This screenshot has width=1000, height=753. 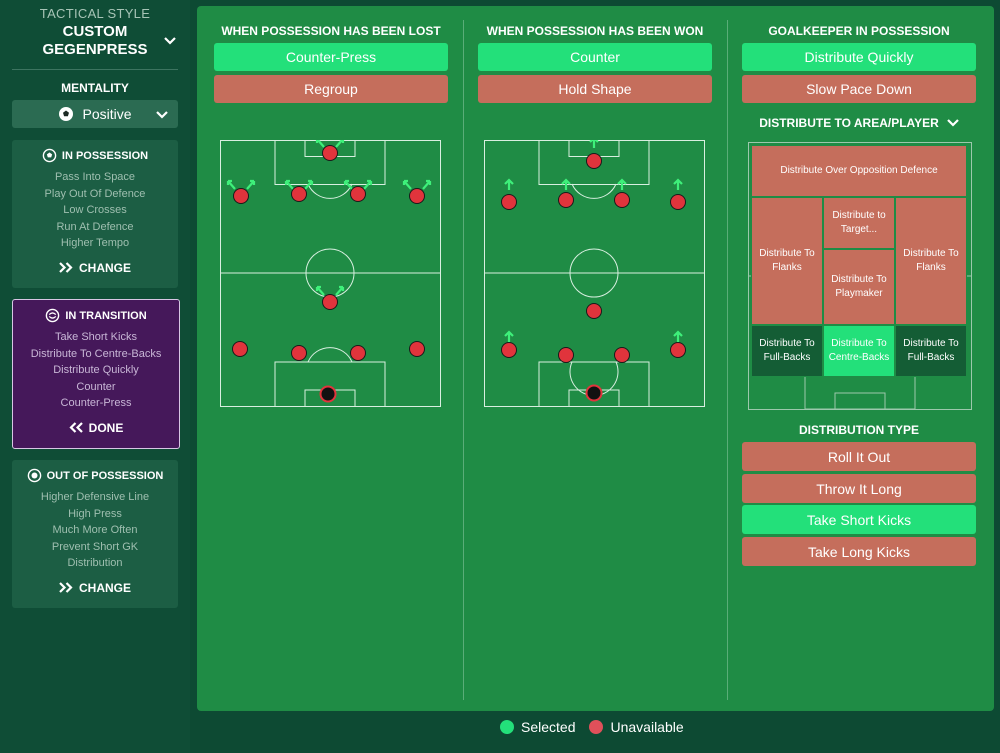 I want to click on instruction-item: High Press, so click(x=95, y=513).